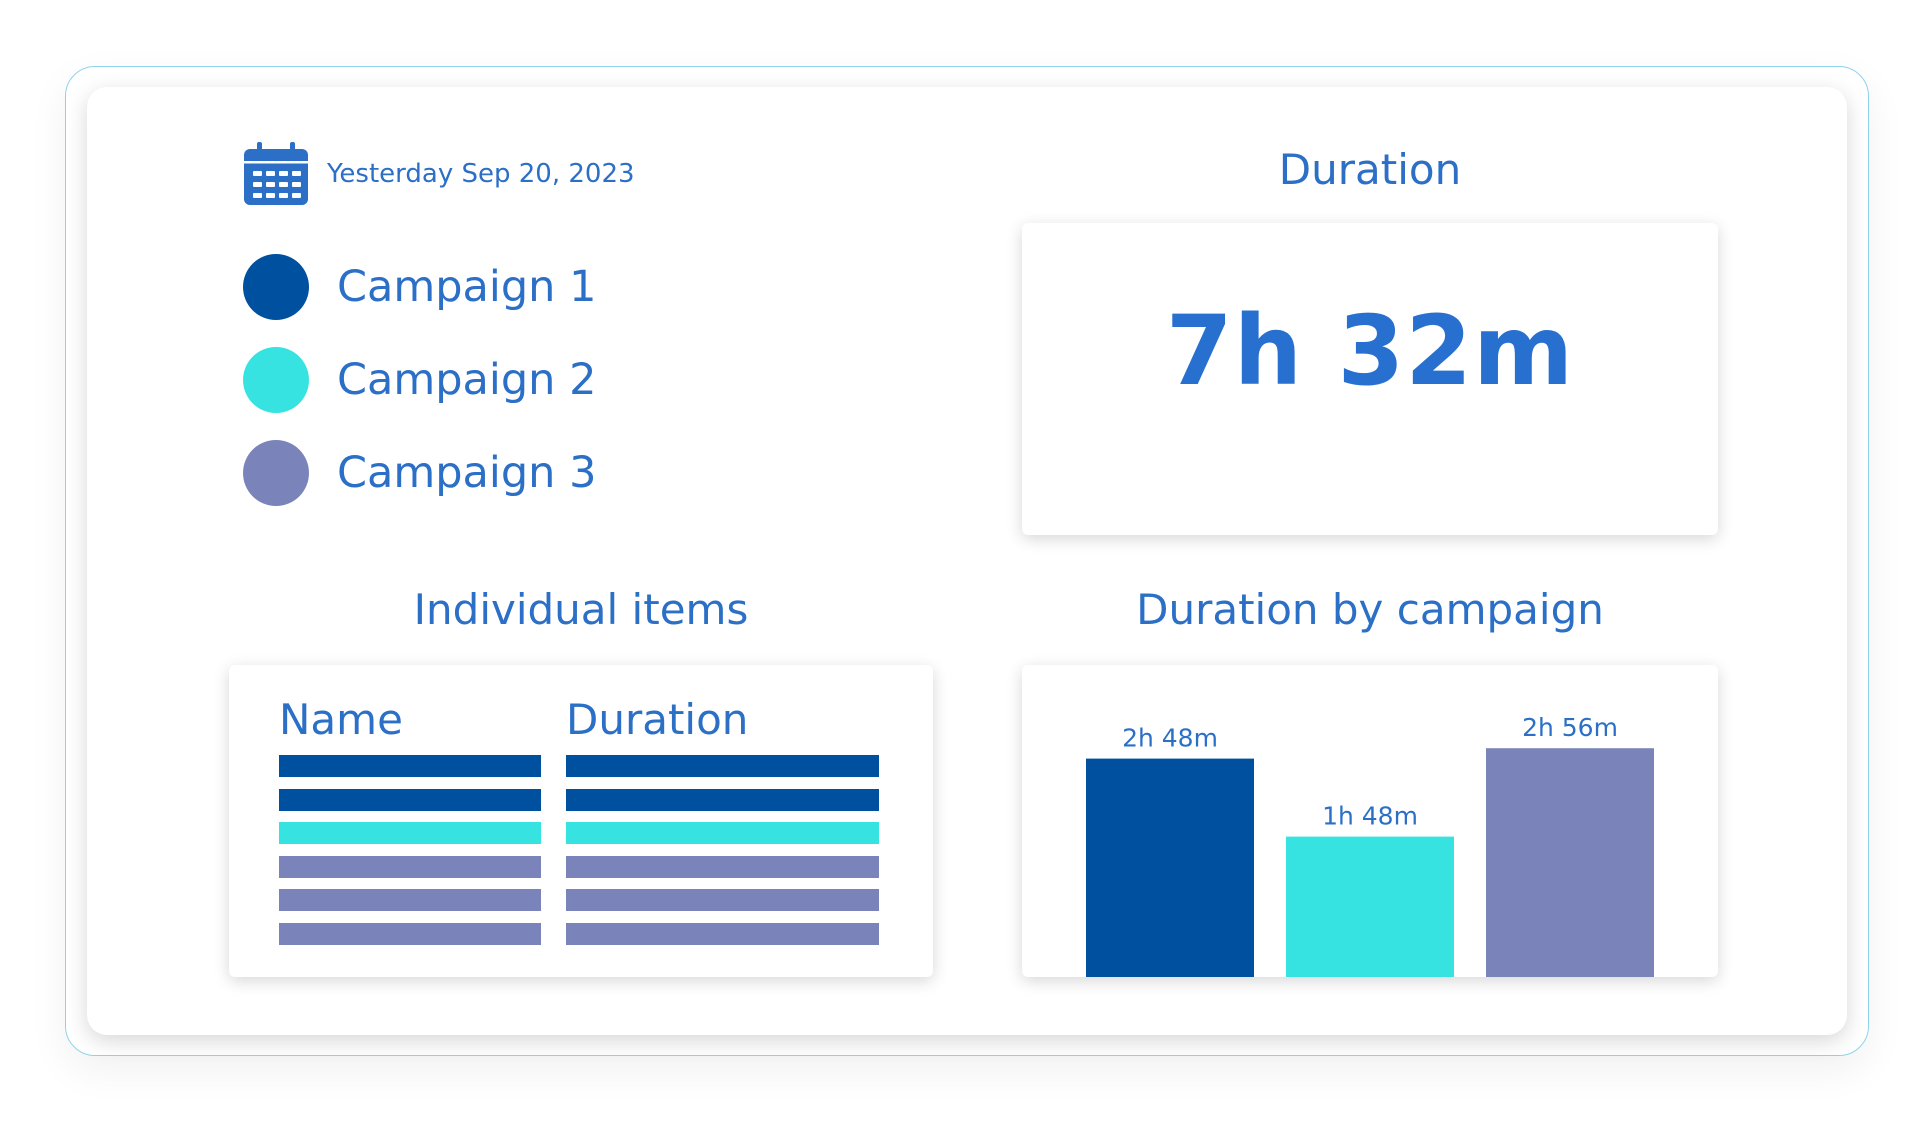 Image resolution: width=1930 pixels, height=1122 pixels. What do you see at coordinates (581, 821) in the screenshot?
I see `individual-items-table: Name Duration` at bounding box center [581, 821].